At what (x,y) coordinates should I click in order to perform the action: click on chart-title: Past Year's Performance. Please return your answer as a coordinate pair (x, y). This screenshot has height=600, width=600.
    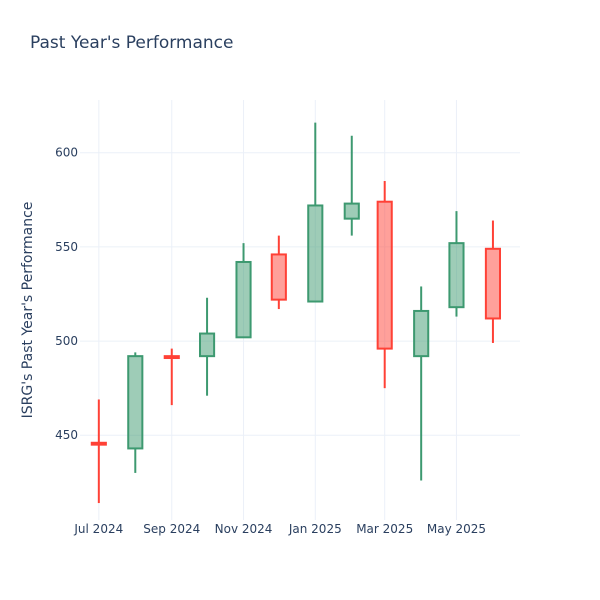
    Looking at the image, I should click on (132, 43).